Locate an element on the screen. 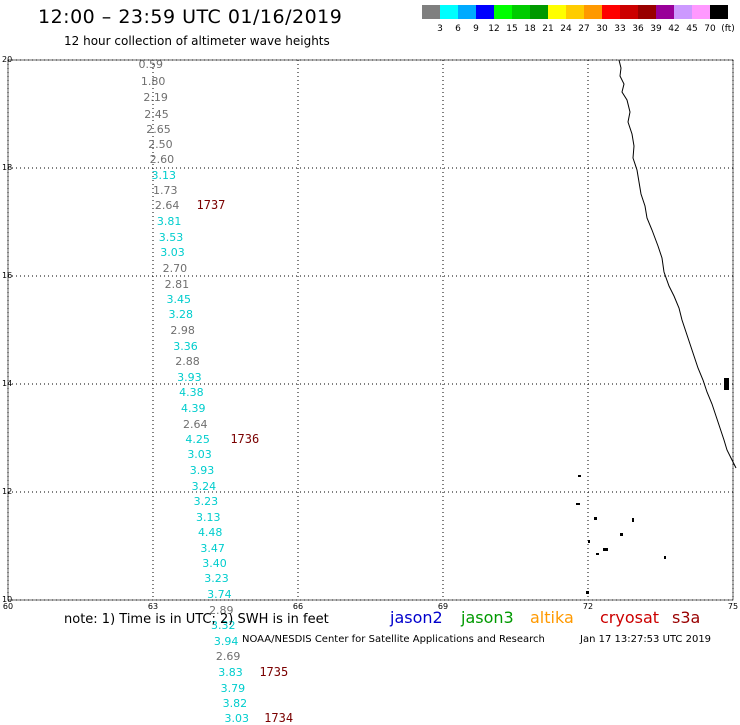 The width and height of the screenshot is (740, 725). legend-entry-jason2: jason2 is located at coordinates (416, 617).